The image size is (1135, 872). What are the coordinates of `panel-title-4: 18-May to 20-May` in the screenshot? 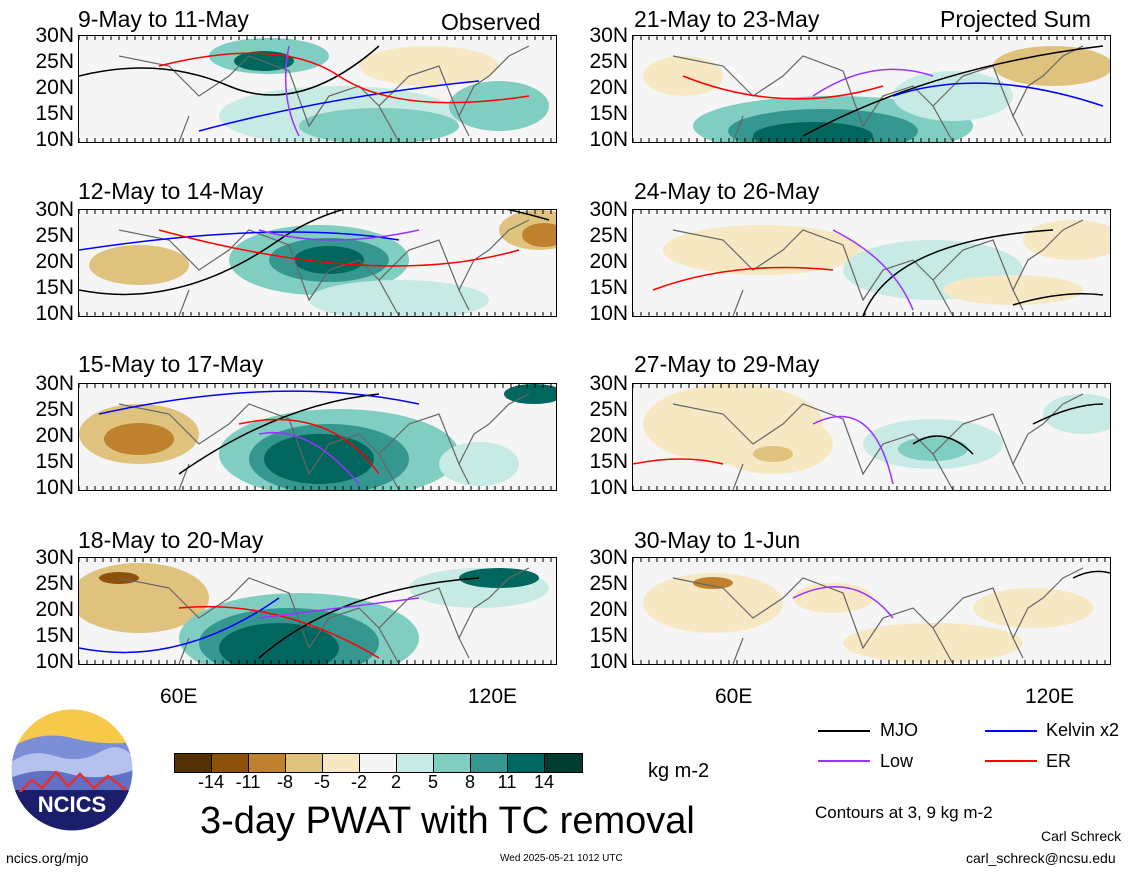 It's located at (171, 540).